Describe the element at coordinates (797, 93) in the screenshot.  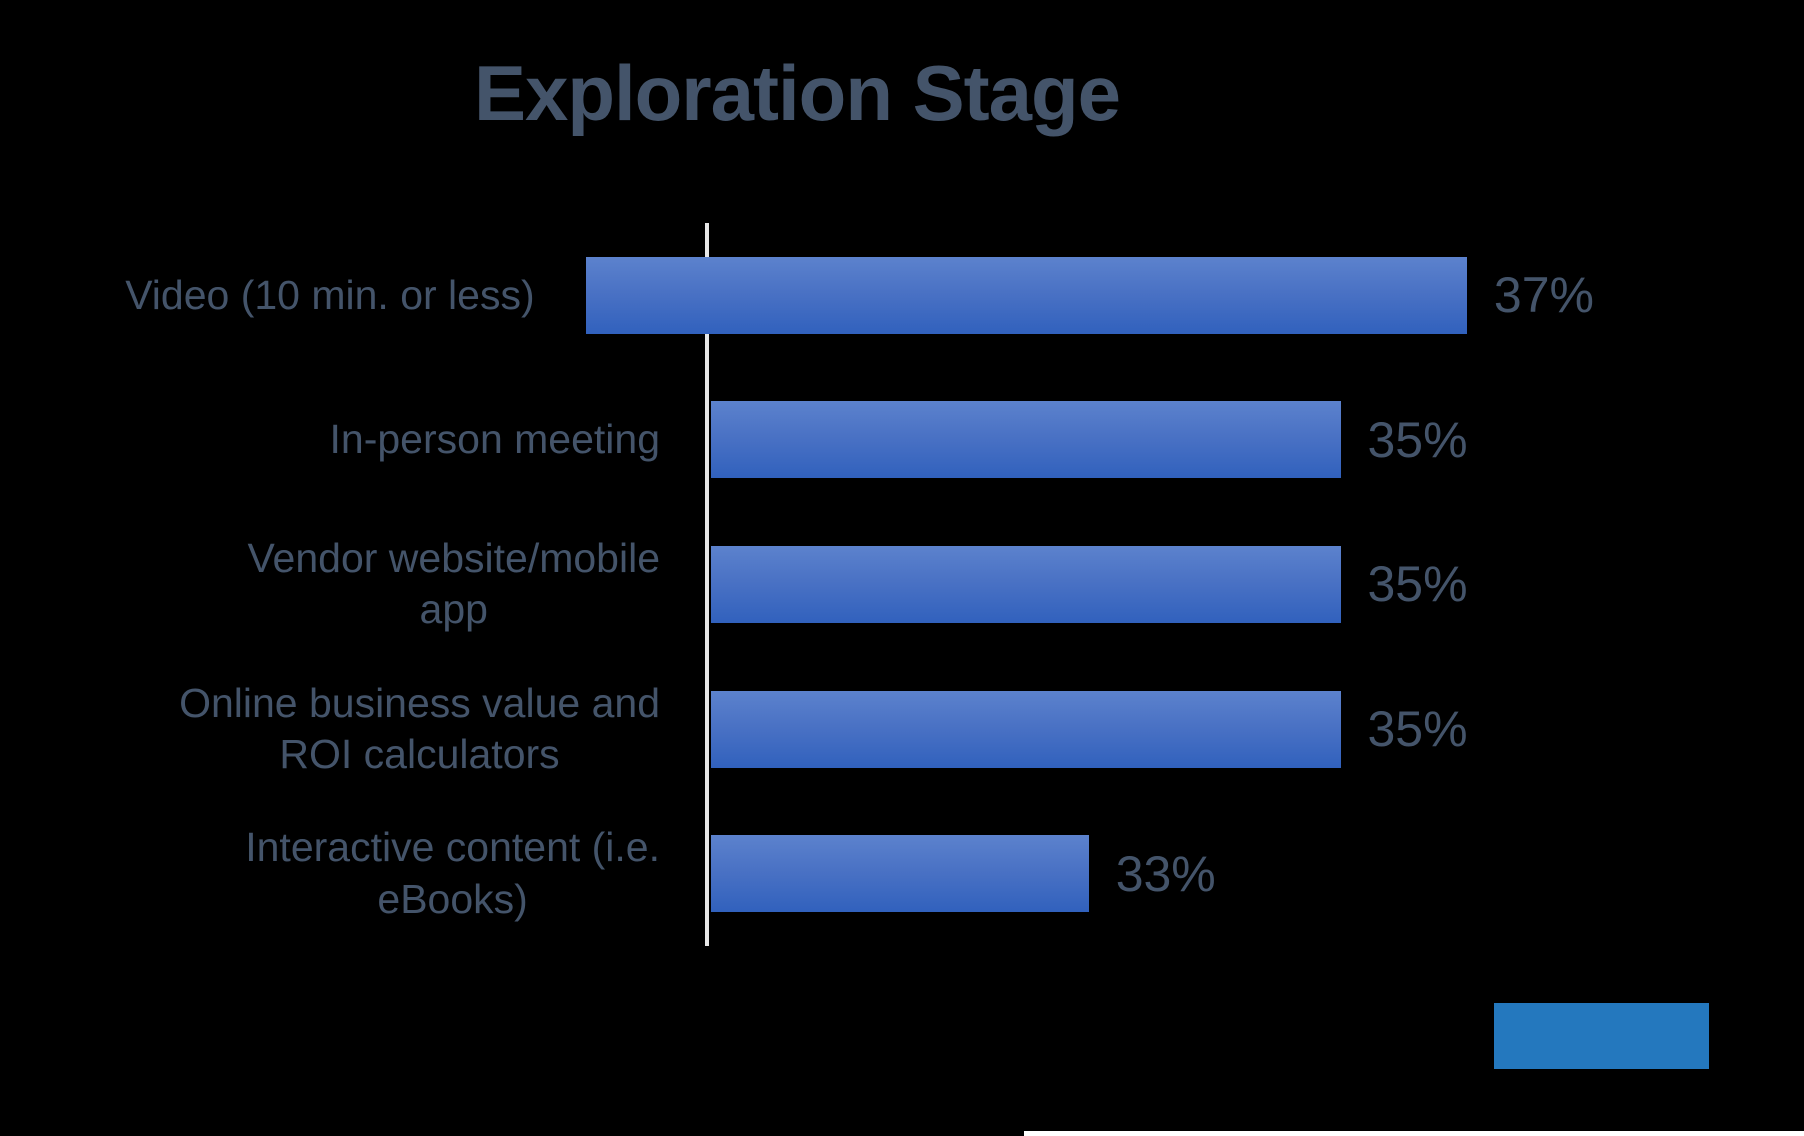
I see `chart-title: Exploration Stage` at that location.